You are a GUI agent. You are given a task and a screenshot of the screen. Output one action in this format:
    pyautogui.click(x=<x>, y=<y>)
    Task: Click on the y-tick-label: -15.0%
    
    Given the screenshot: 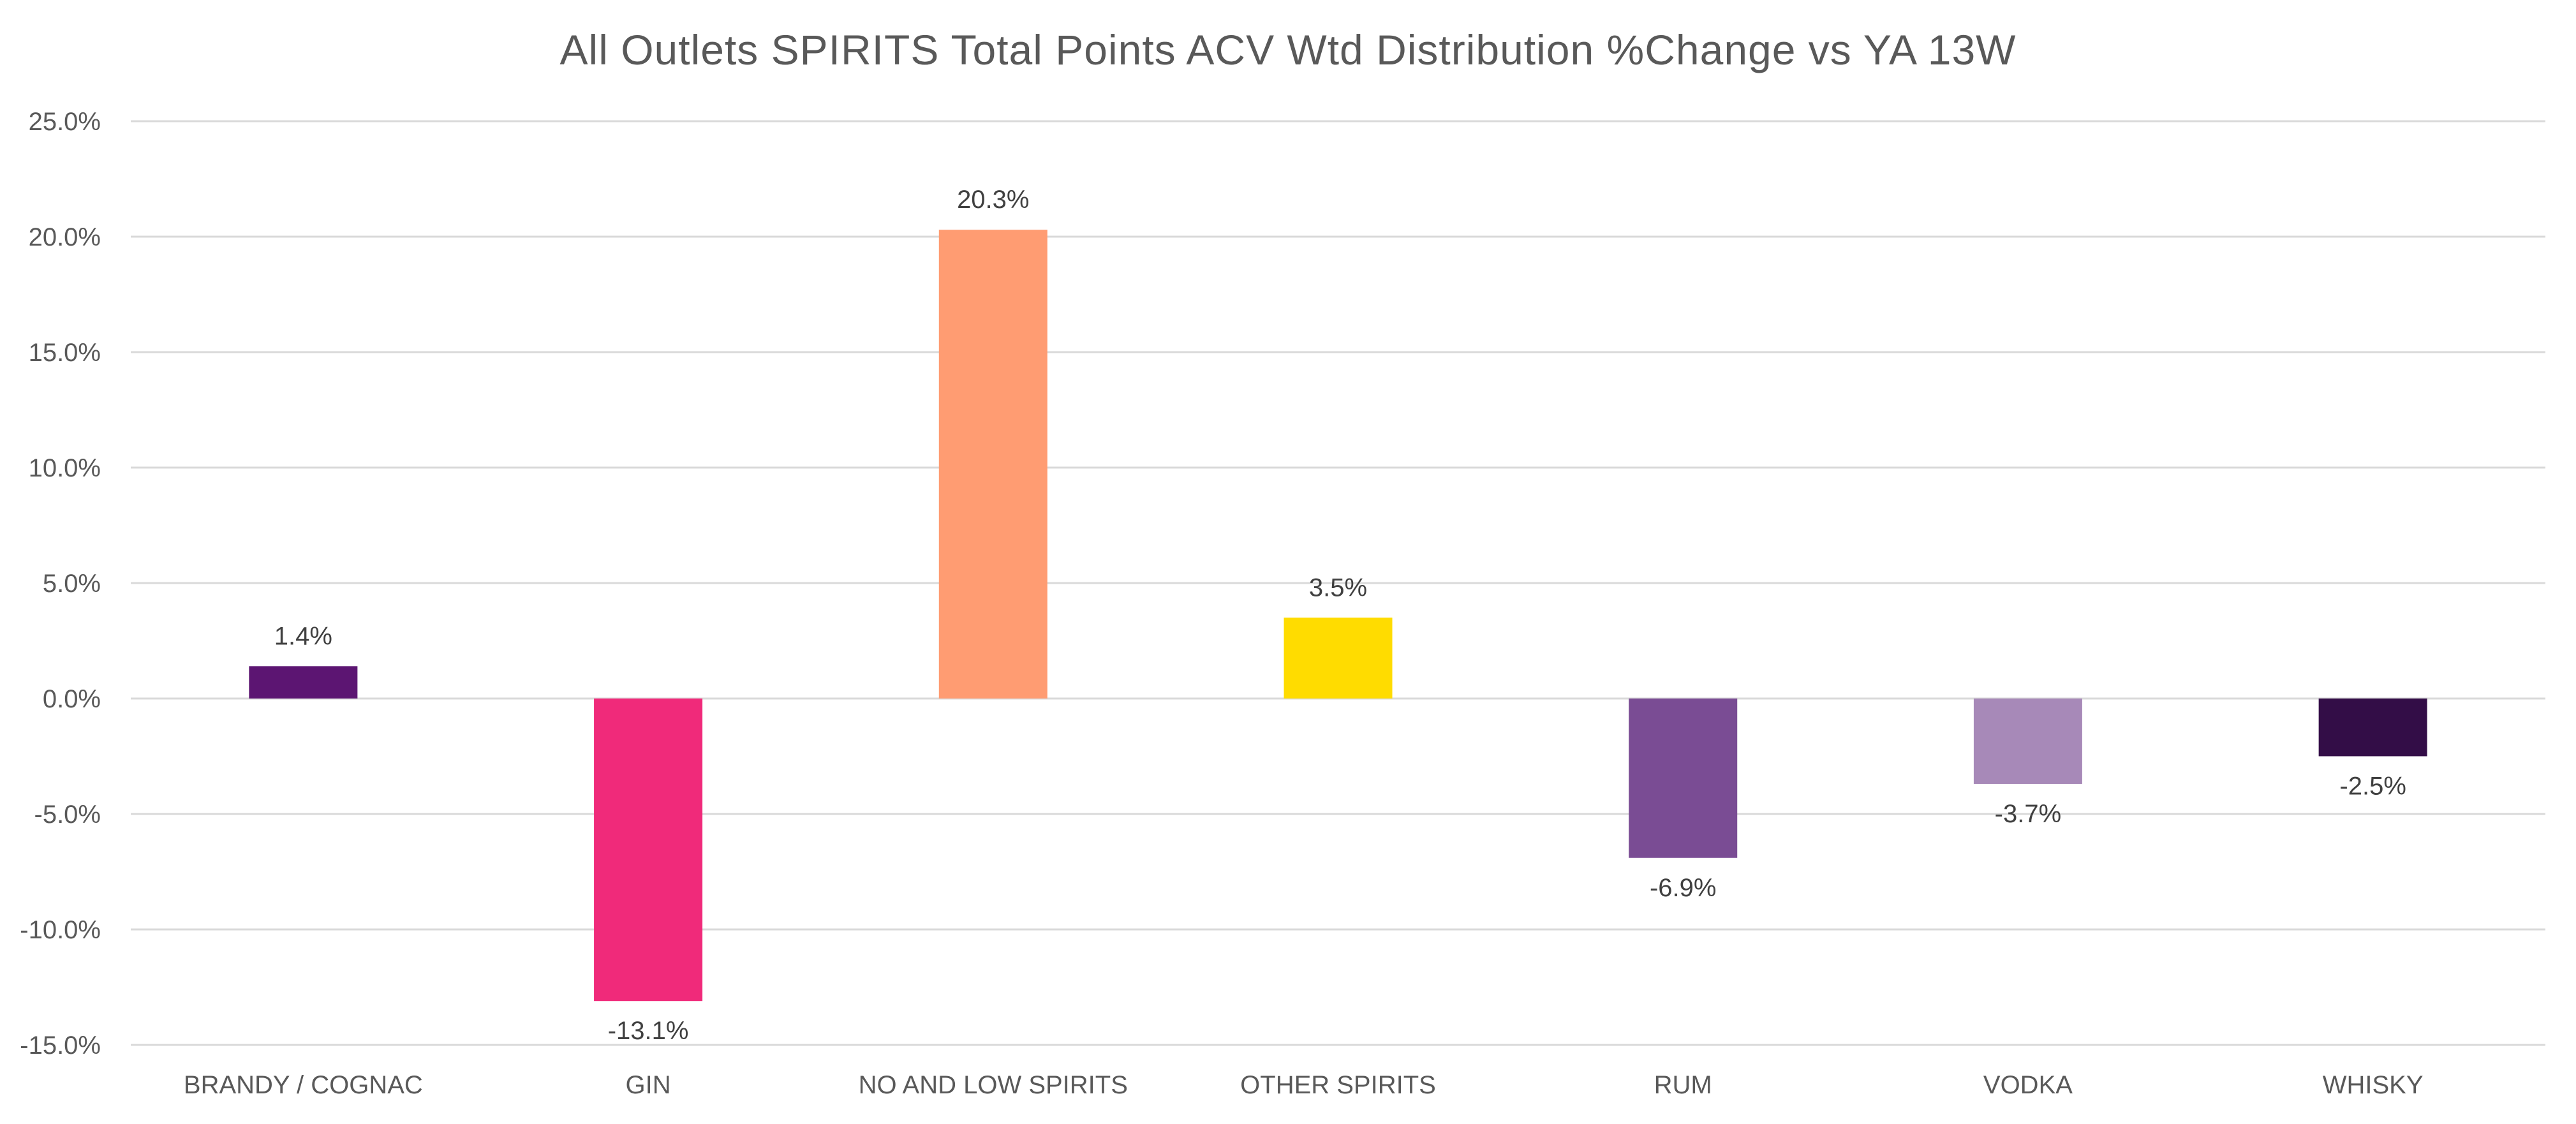 What is the action you would take?
    pyautogui.click(x=60, y=1046)
    